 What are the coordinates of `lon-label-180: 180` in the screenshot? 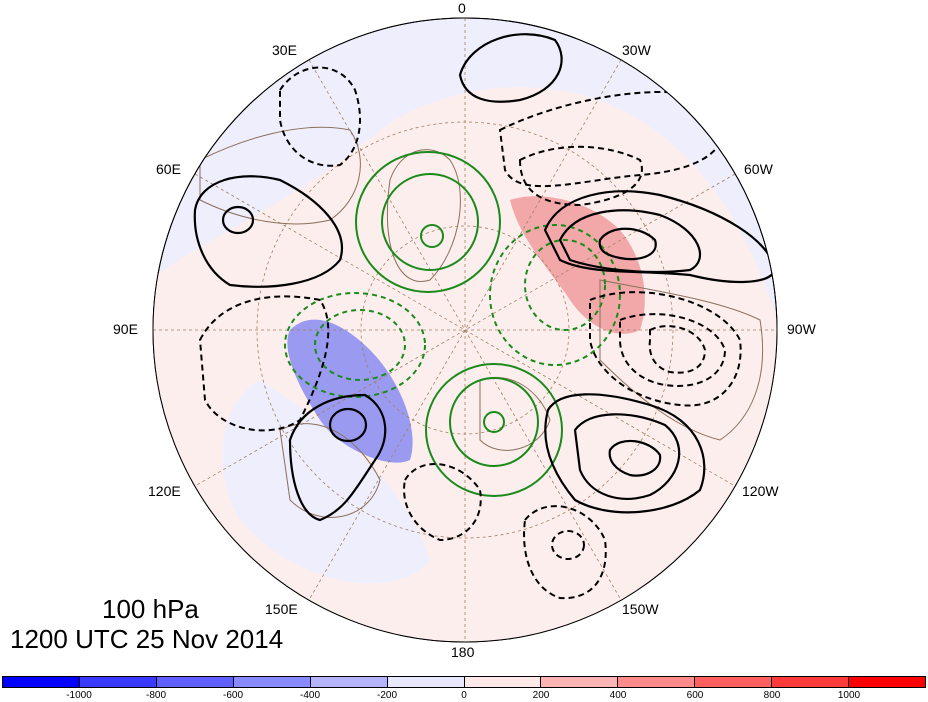 It's located at (463, 652).